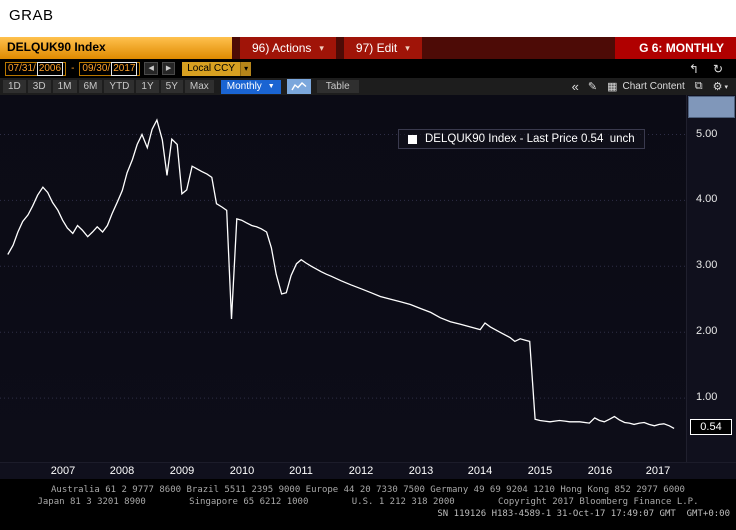 The width and height of the screenshot is (736, 530). What do you see at coordinates (182, 471) in the screenshot?
I see `x-axis-label: 2009` at bounding box center [182, 471].